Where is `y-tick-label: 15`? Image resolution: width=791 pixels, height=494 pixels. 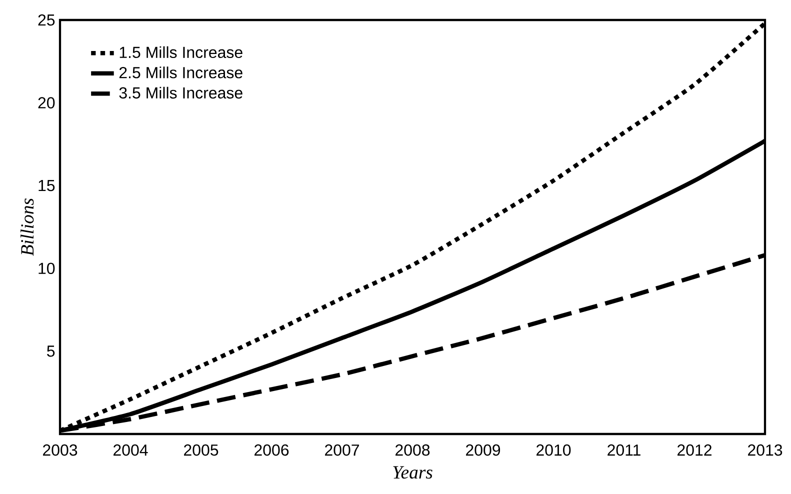
y-tick-label: 15 is located at coordinates (46, 186).